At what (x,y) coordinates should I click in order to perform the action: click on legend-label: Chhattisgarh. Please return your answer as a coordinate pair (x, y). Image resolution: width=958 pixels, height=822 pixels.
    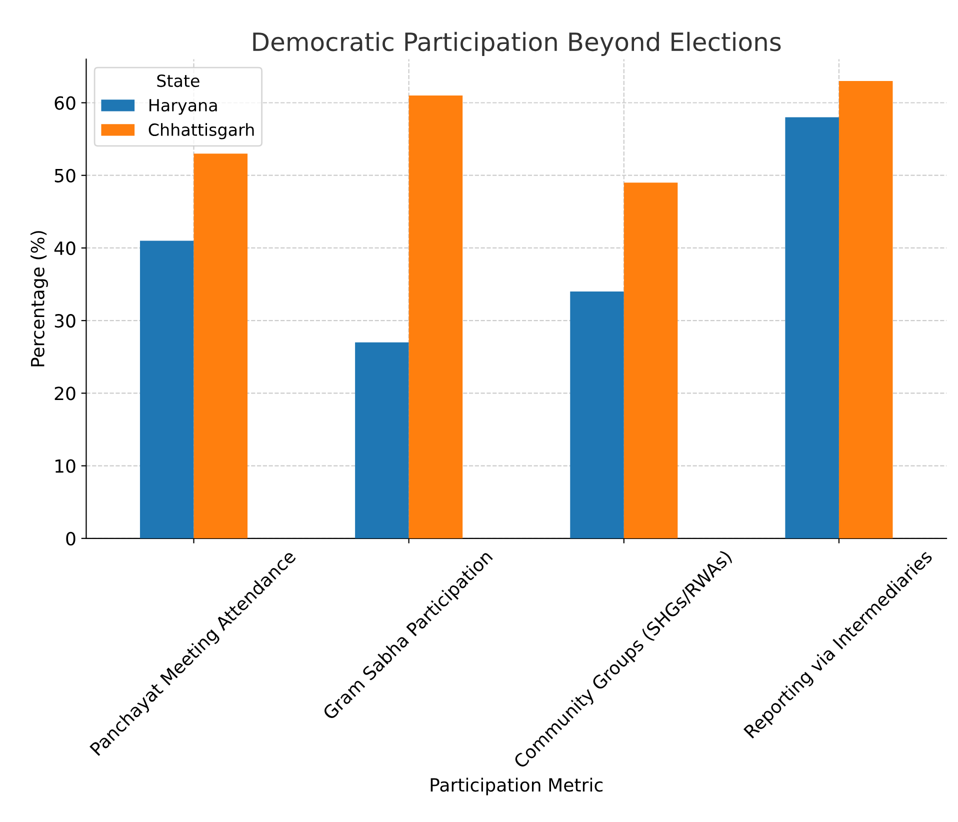
    Looking at the image, I should click on (201, 131).